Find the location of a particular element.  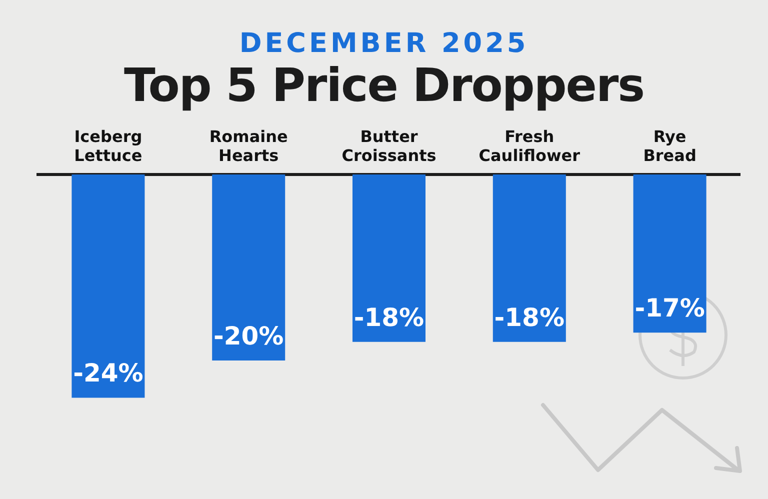

data-label: -20% is located at coordinates (248, 335).